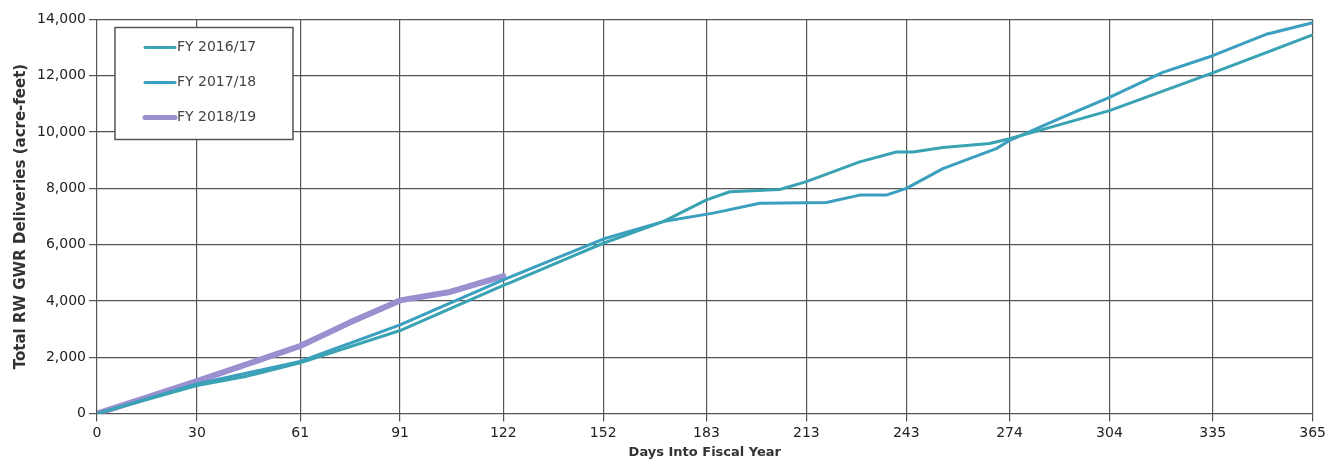 The image size is (1337, 468). Describe the element at coordinates (65, 299) in the screenshot. I see `y-tick-label: 4,000` at that location.